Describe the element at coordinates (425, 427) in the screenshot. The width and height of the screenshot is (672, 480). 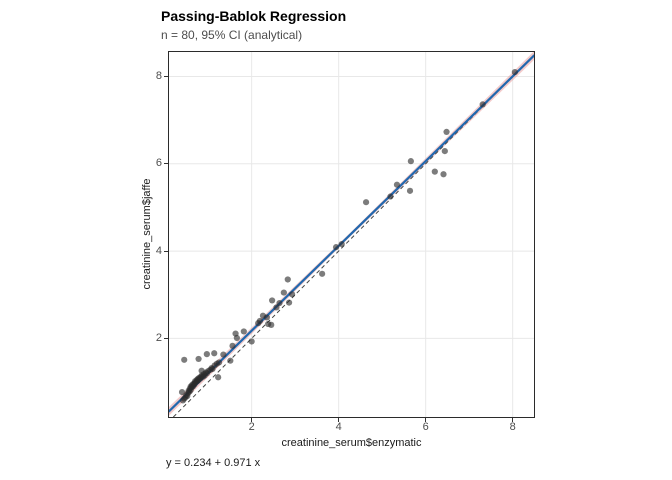
I see `x-tick-label: 6` at that location.